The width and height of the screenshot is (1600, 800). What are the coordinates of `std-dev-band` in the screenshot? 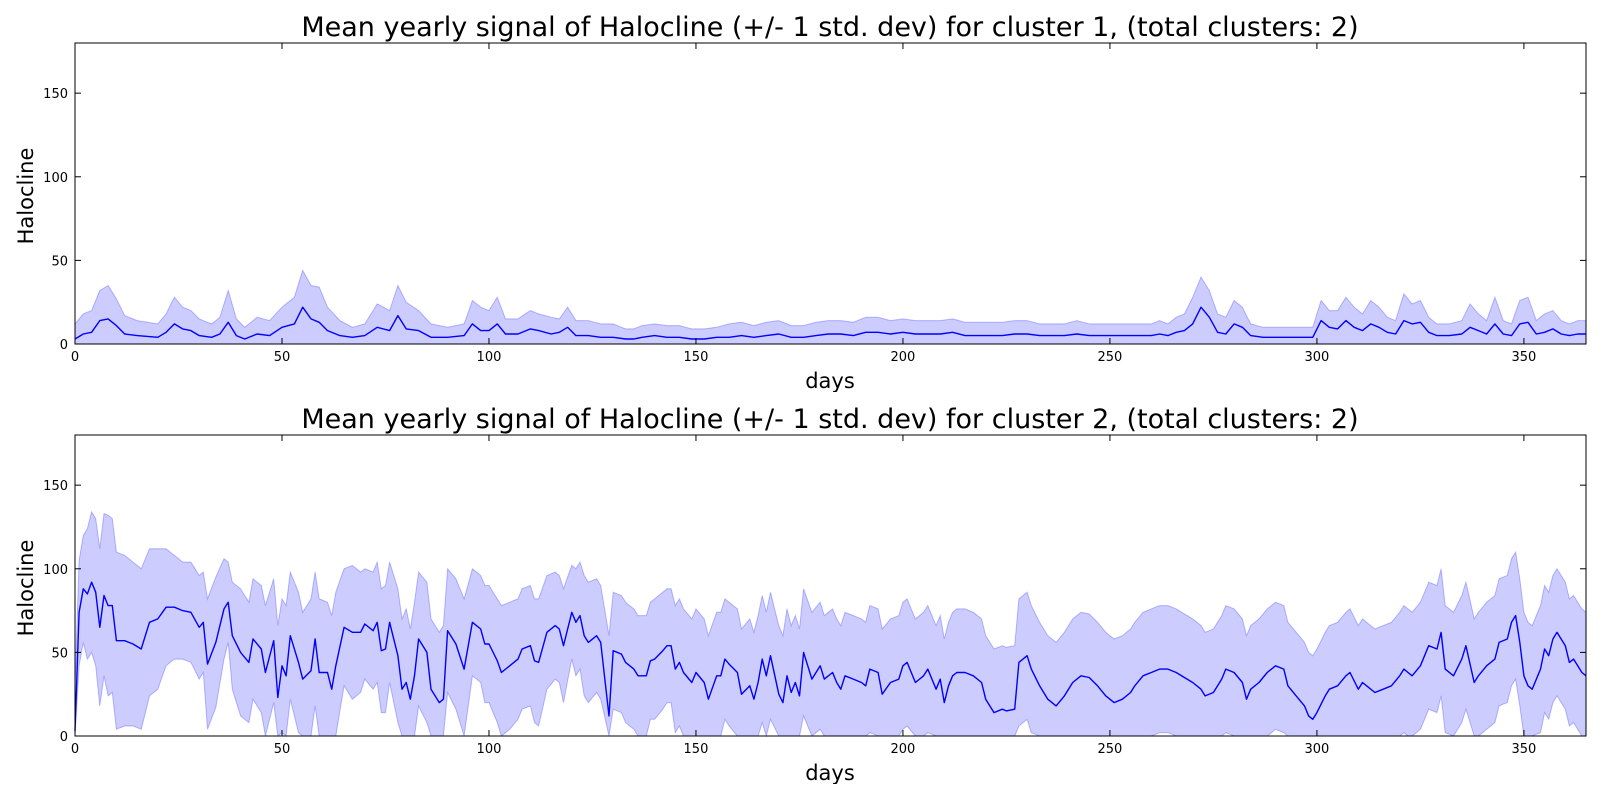 It's located at (830, 307).